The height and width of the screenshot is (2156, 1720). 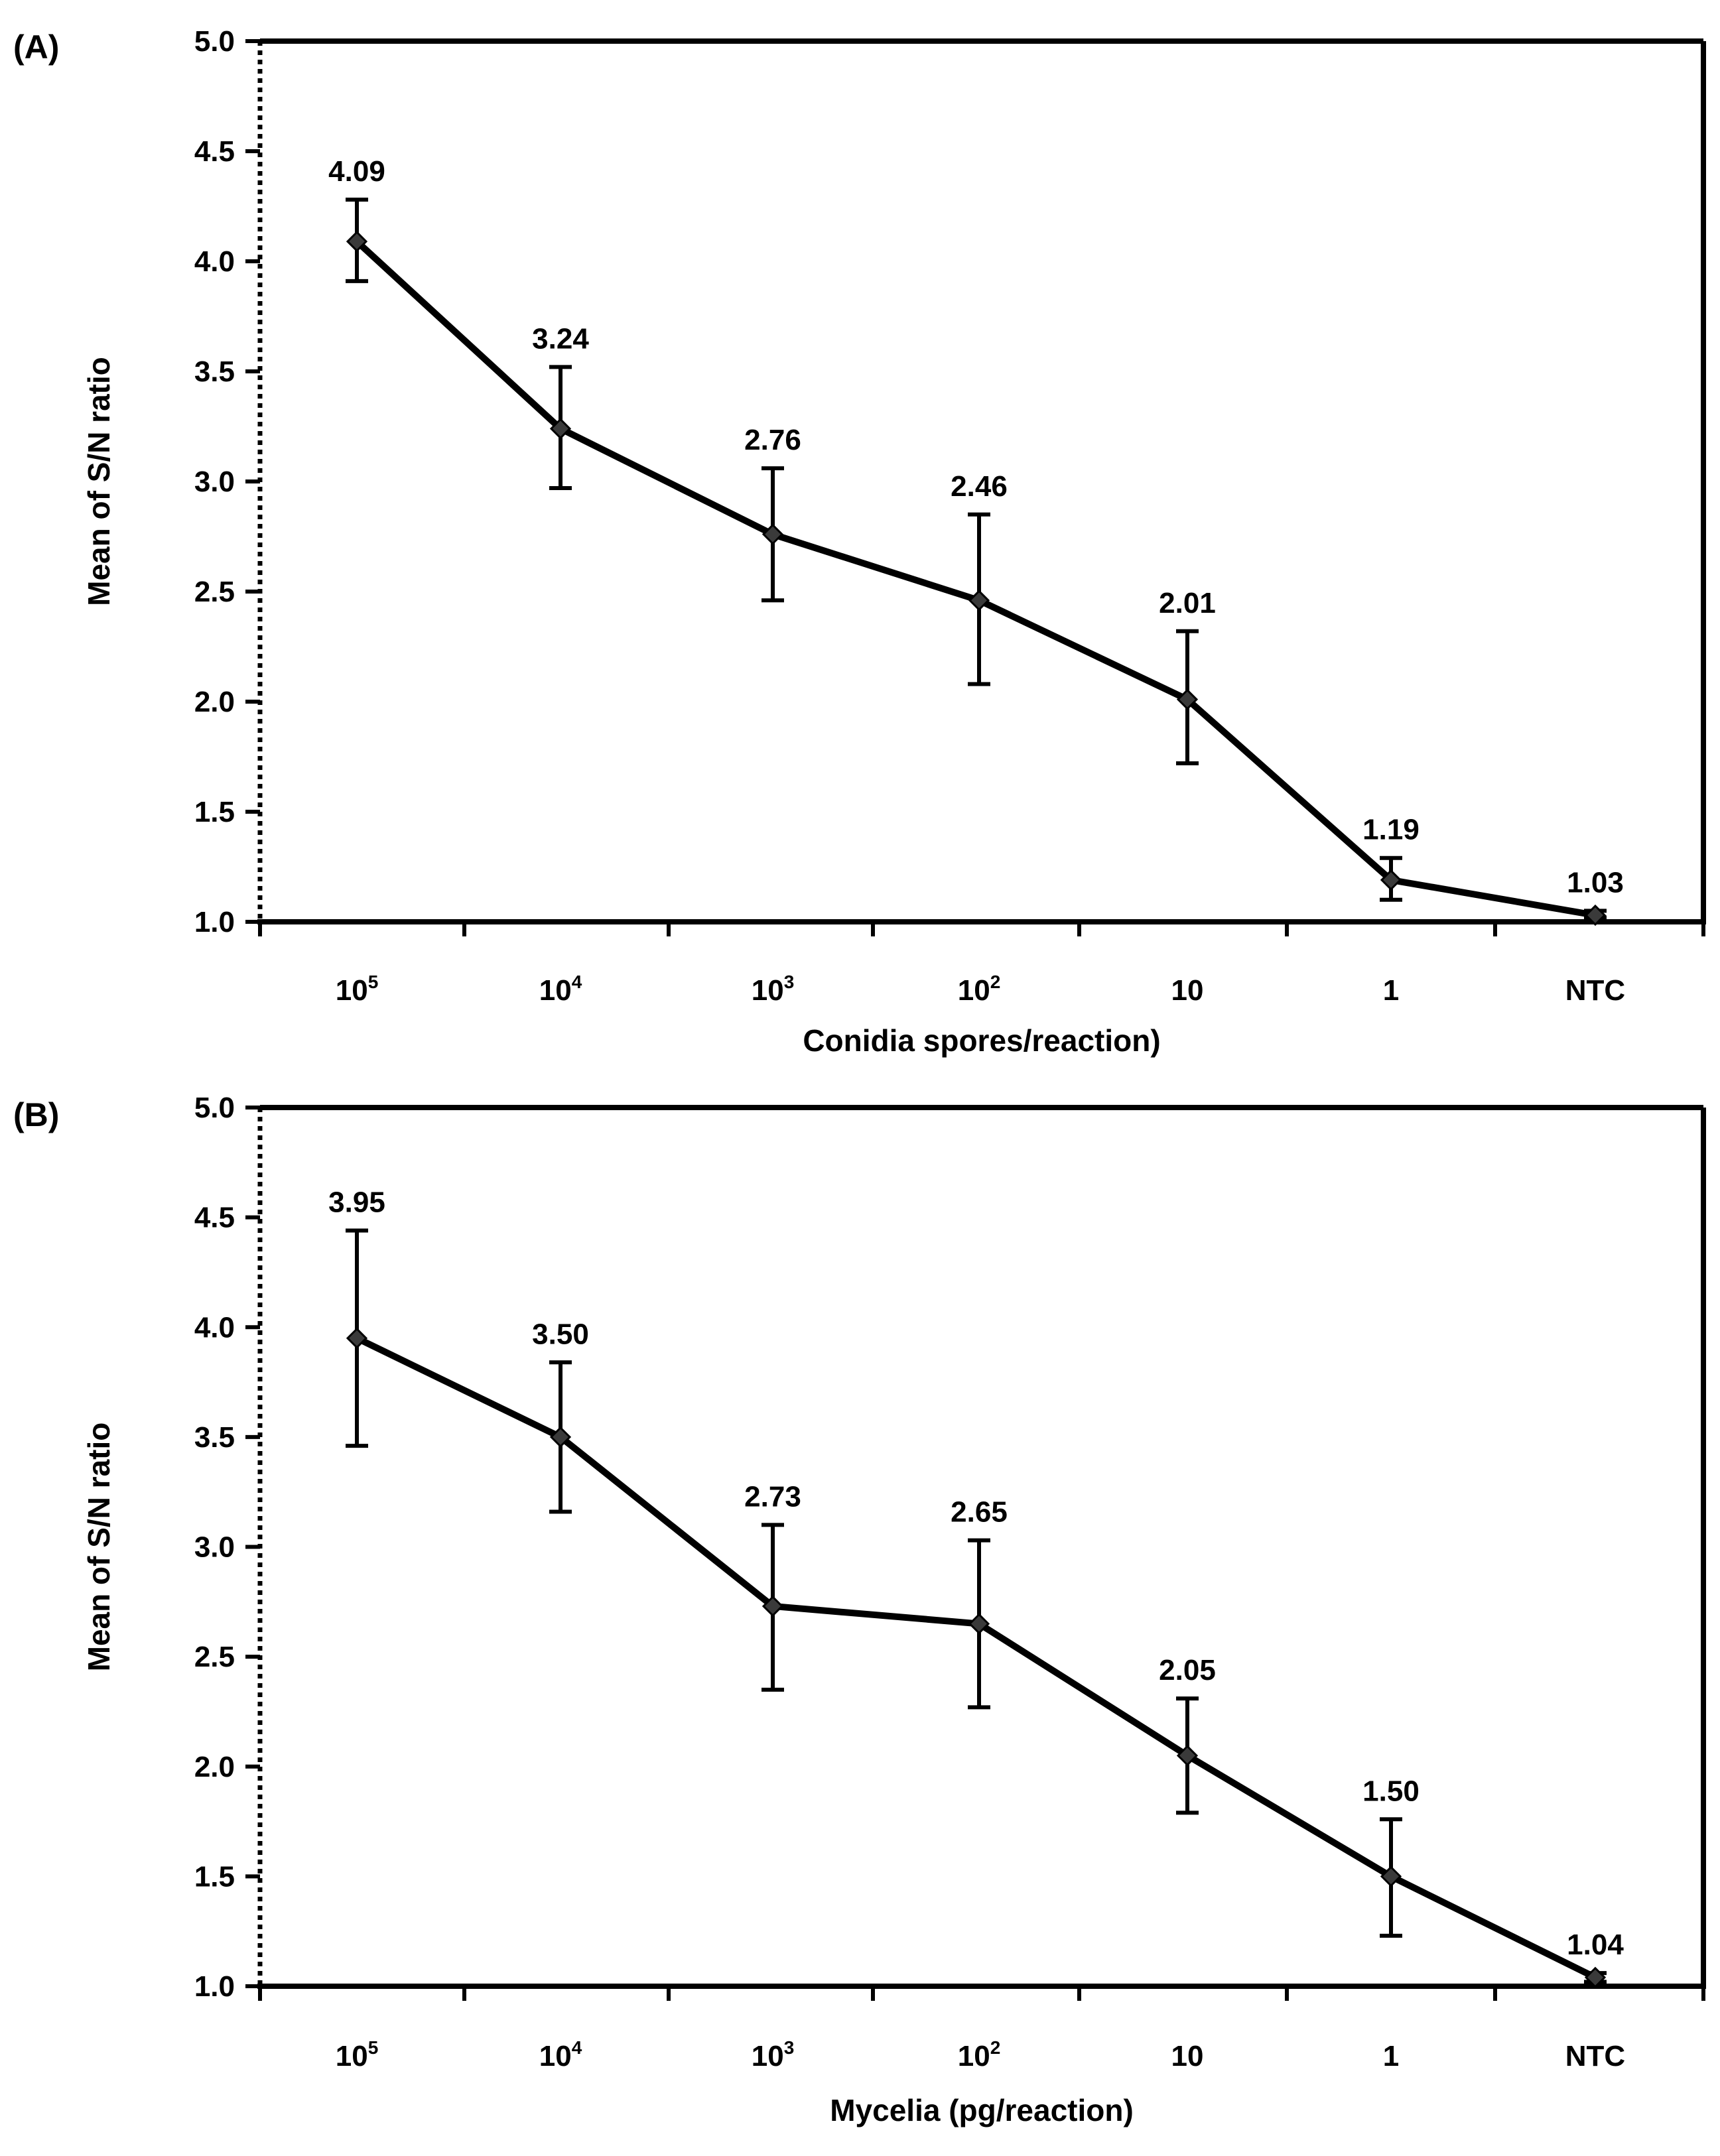 I want to click on data-label: 2.73, so click(x=772, y=1496).